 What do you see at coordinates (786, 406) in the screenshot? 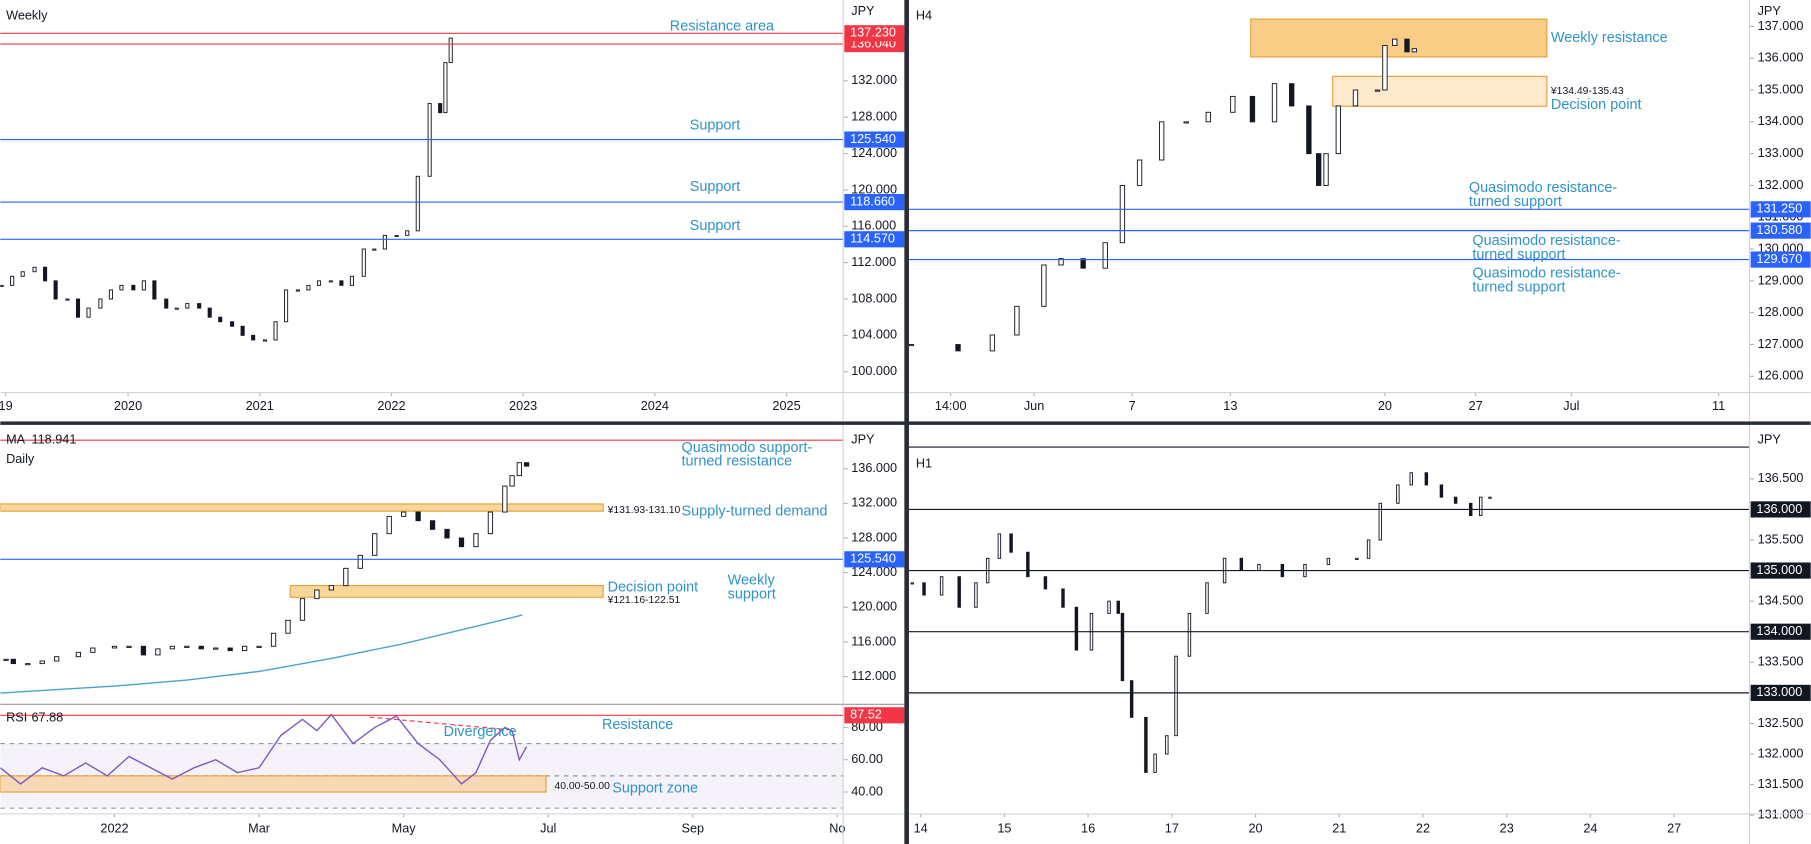
I see `x-tick-label: 2025` at bounding box center [786, 406].